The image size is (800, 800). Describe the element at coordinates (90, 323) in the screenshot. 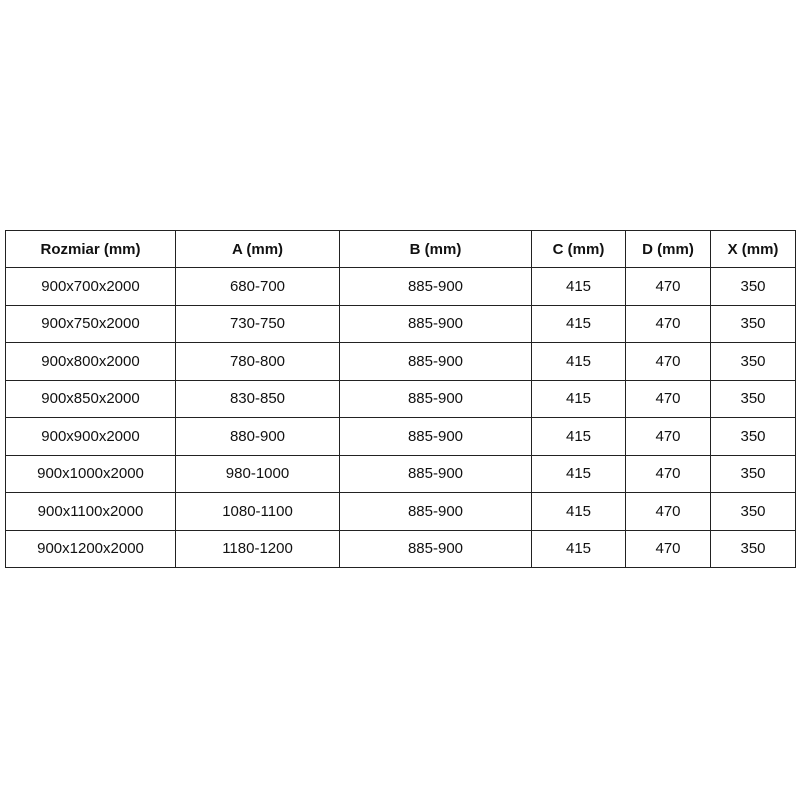

I see `table-cell: 900x750x2000` at that location.